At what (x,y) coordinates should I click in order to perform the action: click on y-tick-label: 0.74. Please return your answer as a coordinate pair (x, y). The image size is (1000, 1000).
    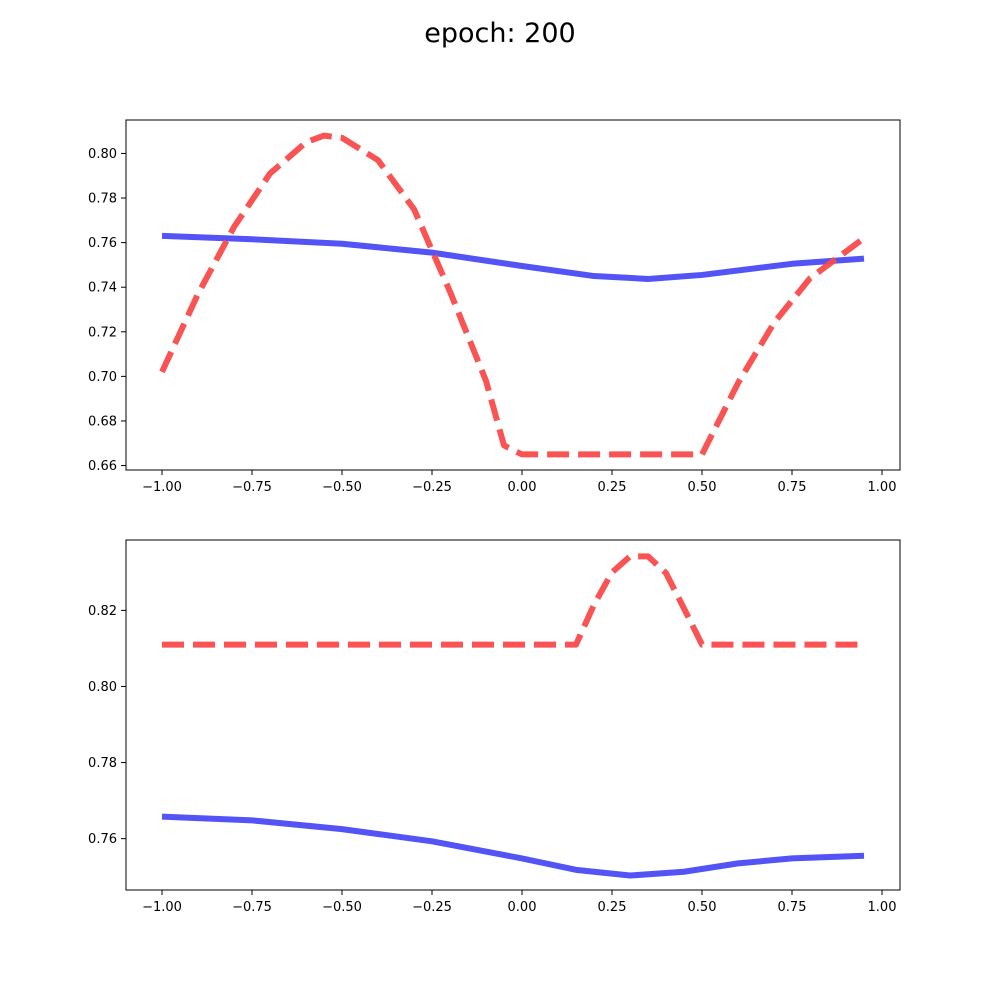
    Looking at the image, I should click on (102, 288).